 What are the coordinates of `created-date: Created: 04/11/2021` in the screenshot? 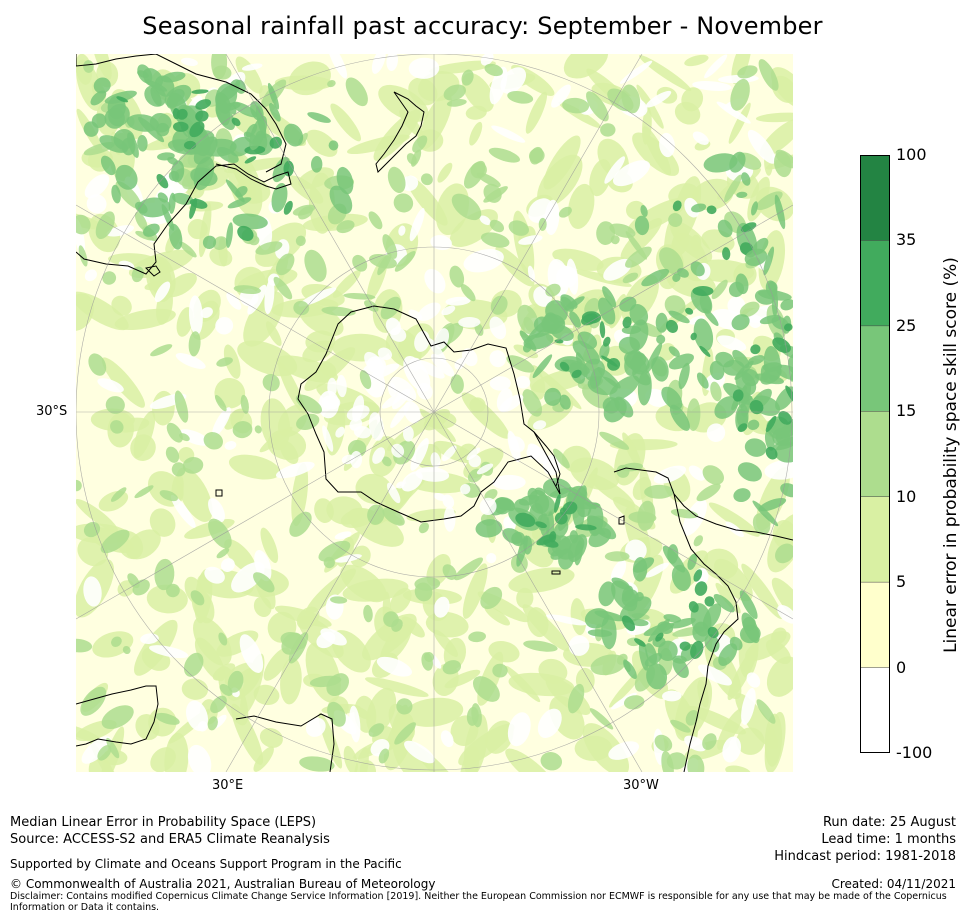 It's located at (893, 884).